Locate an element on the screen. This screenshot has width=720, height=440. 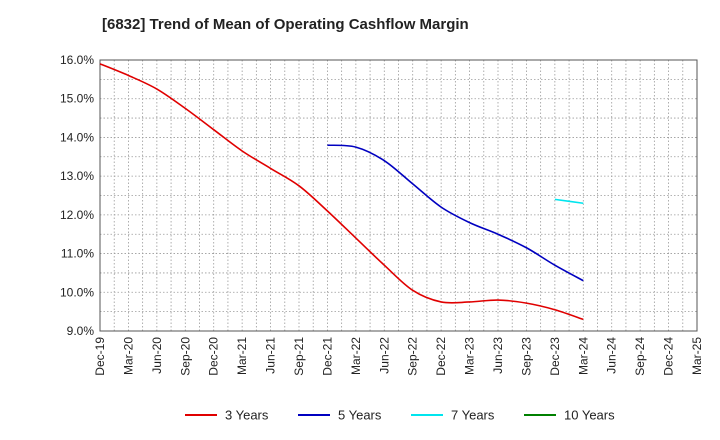
series-line-7-years is located at coordinates (569, 201).